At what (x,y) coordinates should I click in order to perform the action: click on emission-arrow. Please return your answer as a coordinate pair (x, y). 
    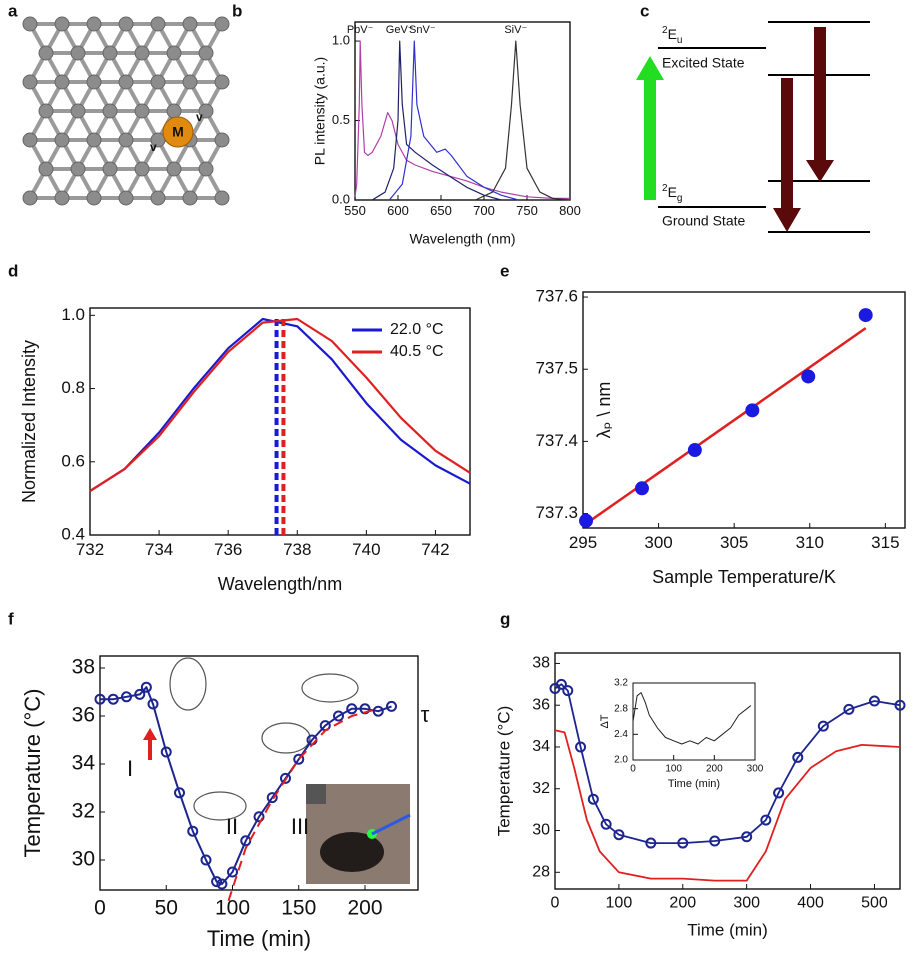
    Looking at the image, I should click on (787, 155).